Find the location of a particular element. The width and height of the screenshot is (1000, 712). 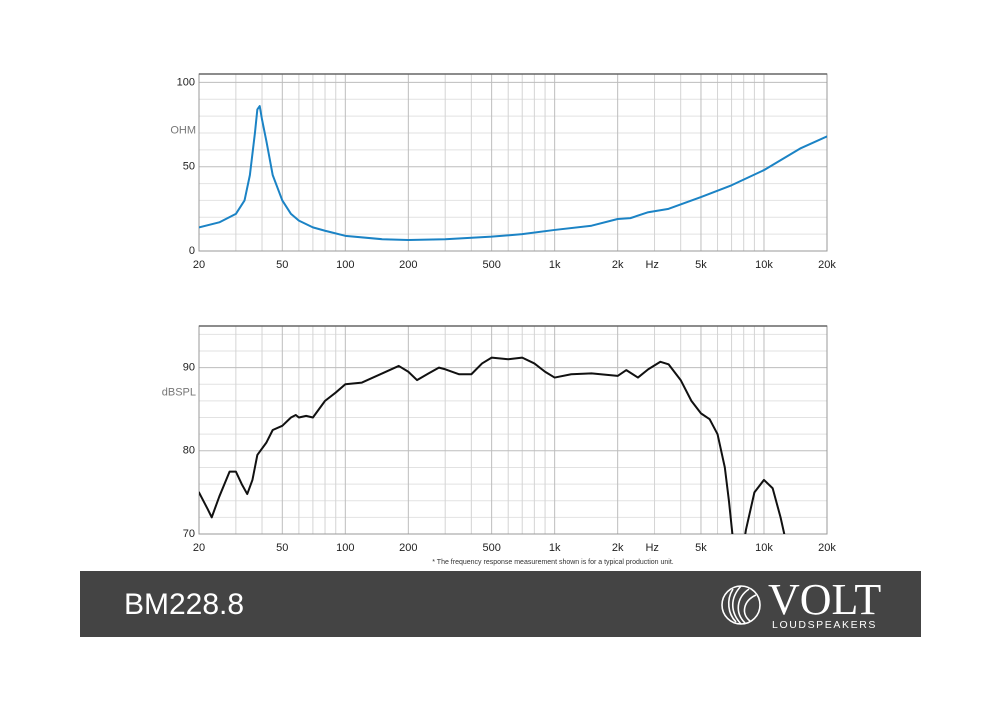

y-tick-label: 100 is located at coordinates (186, 82).